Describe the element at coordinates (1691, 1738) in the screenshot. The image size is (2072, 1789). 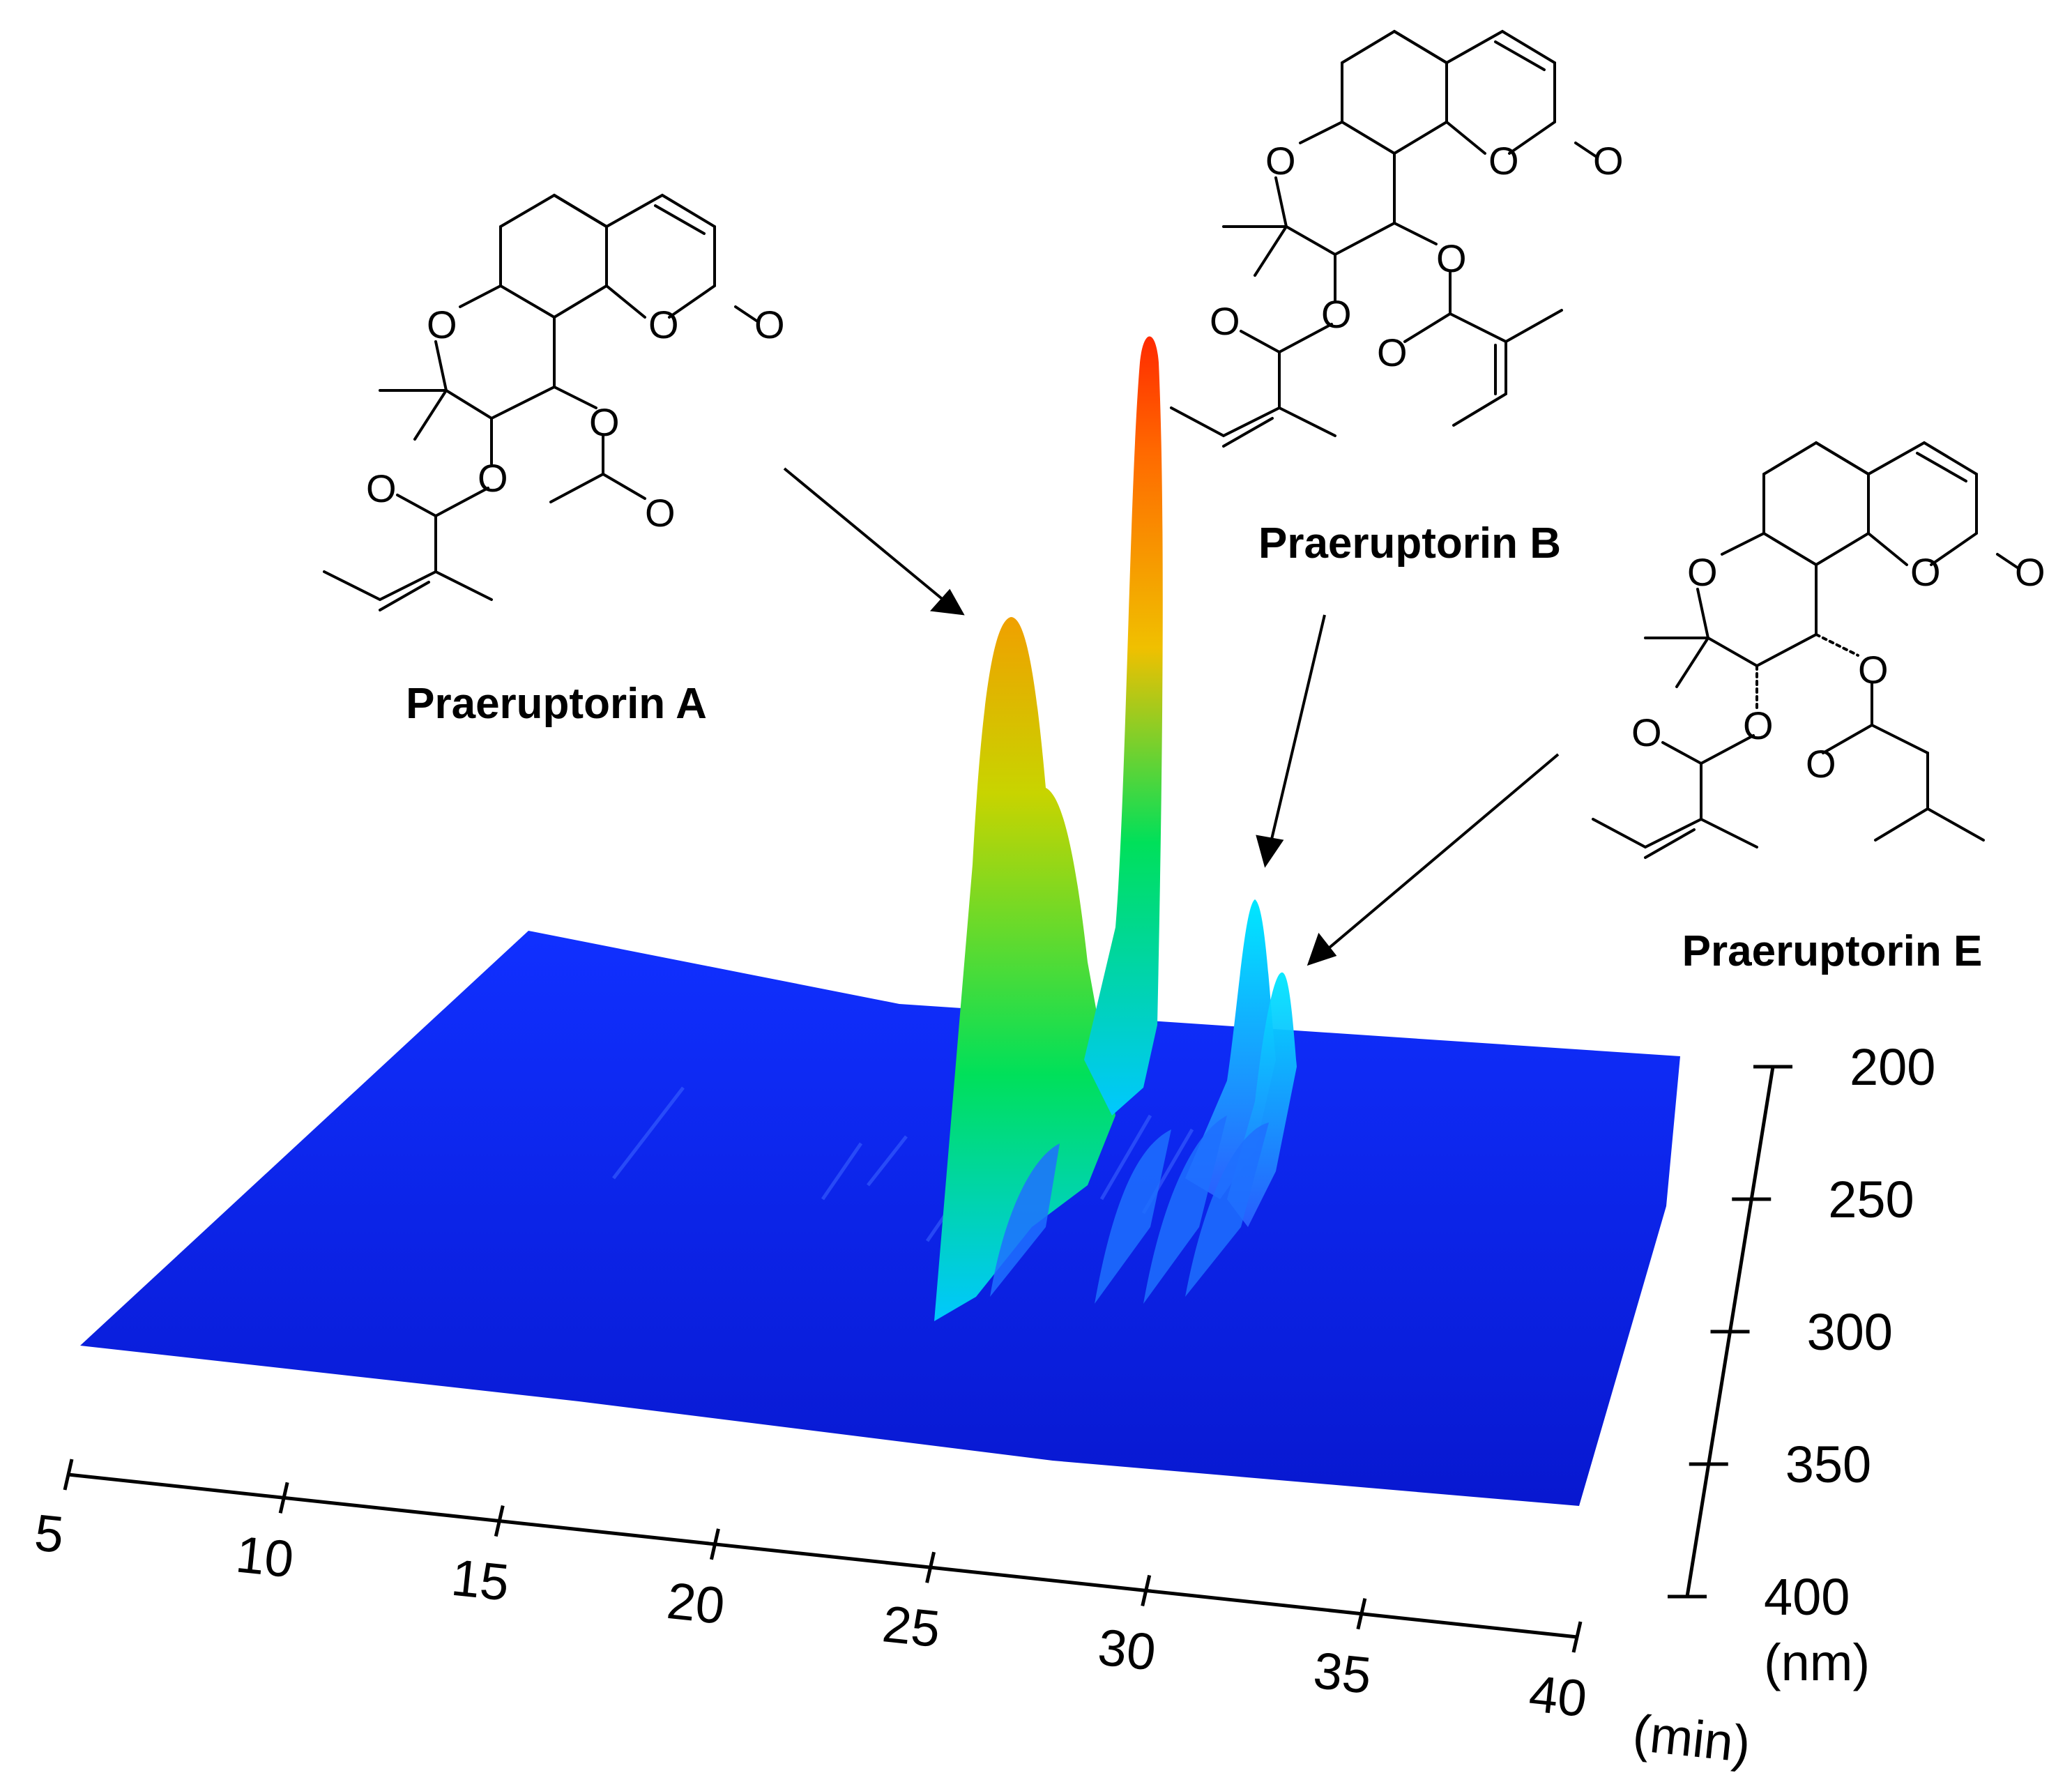
I see `time-axis-unit: (min)` at that location.